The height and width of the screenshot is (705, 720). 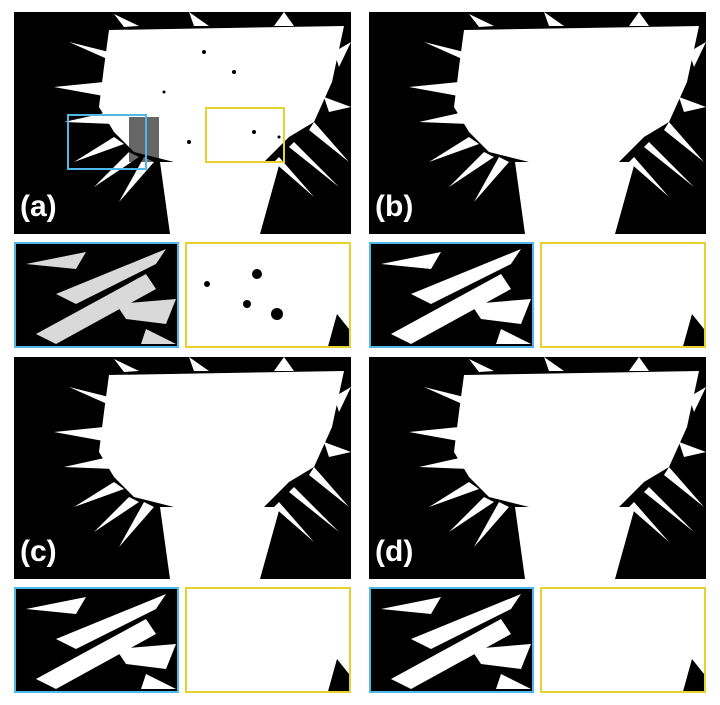 I want to click on matte-image: (b), so click(x=537, y=123).